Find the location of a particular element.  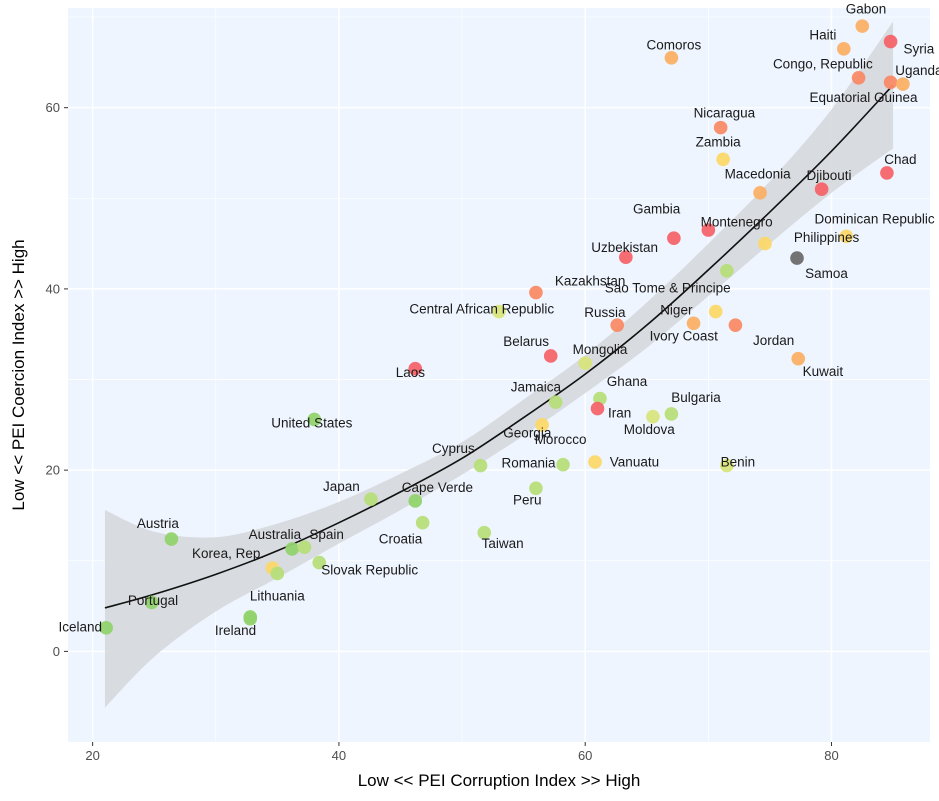

y-axis-ticks: 0 20 40 60 is located at coordinates (57, 379).